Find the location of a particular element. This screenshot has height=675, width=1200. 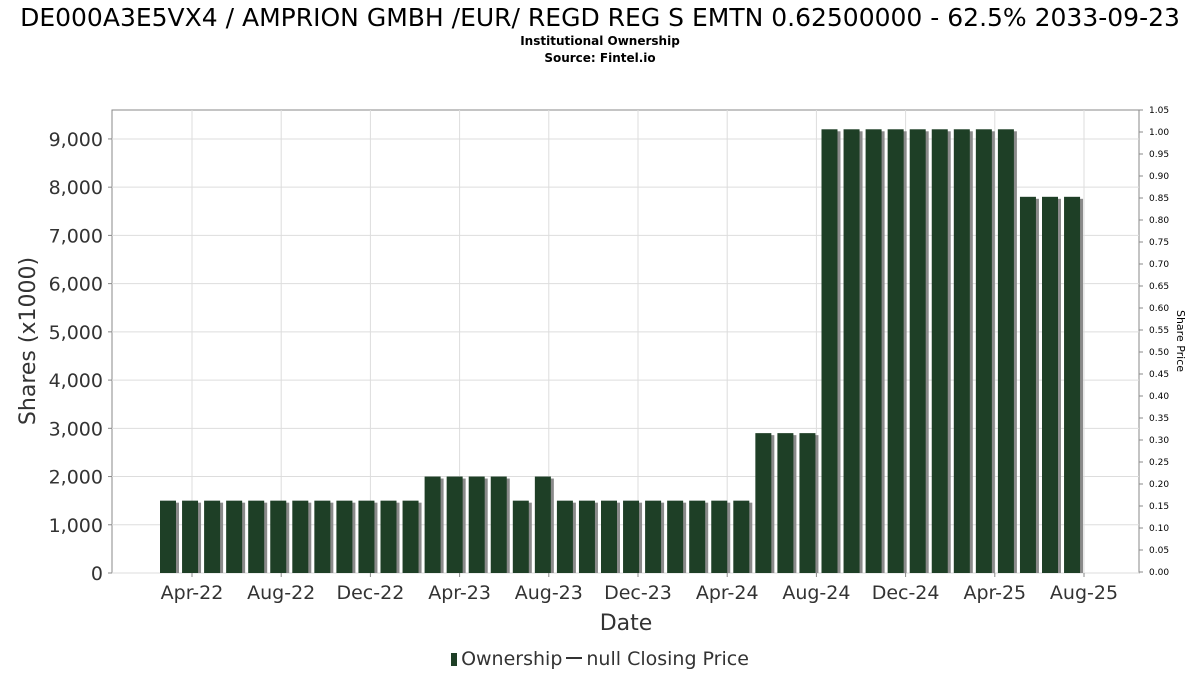

y2-tick-label: 0.45 is located at coordinates (1159, 375).